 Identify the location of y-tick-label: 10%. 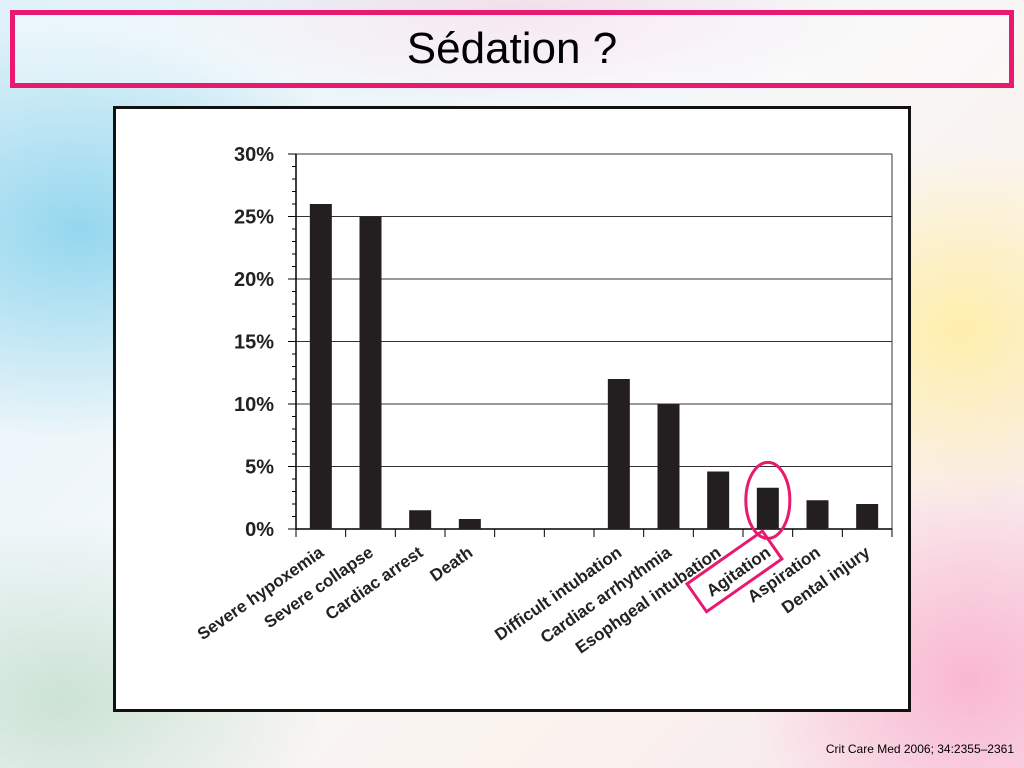
(254, 405).